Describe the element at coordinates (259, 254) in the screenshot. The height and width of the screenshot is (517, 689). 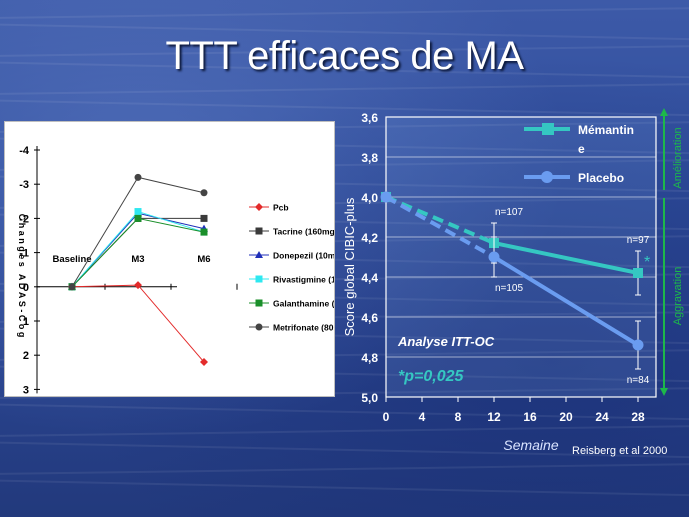
I see `legend-marker-donepezil-10mg` at that location.